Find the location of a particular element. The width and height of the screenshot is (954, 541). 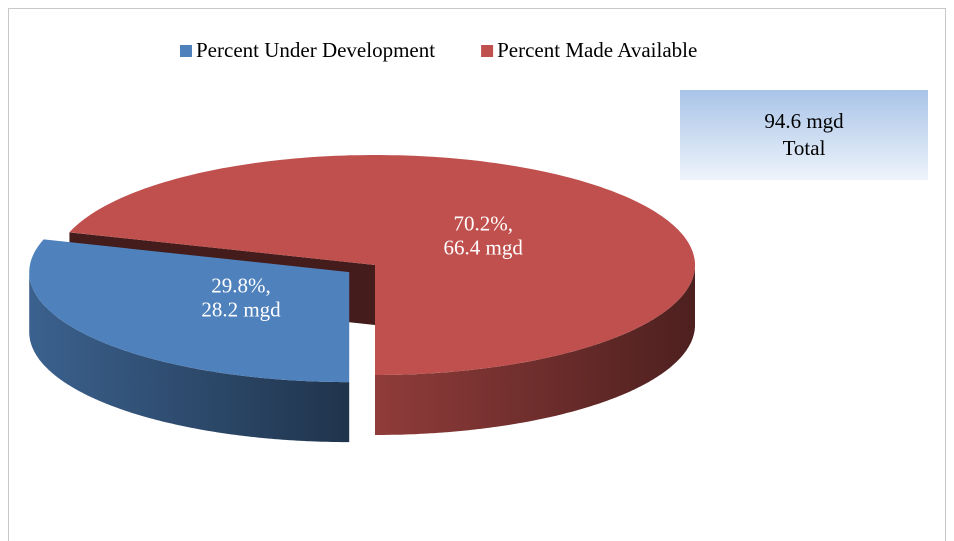

annotation-line: Total is located at coordinates (804, 148).